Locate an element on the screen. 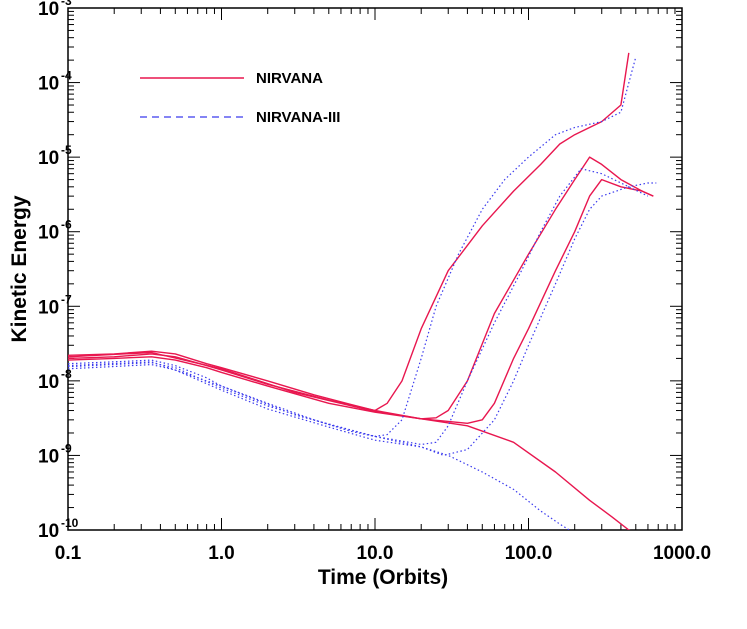  y-tick-label: 10 -5 is located at coordinates (55, 156).